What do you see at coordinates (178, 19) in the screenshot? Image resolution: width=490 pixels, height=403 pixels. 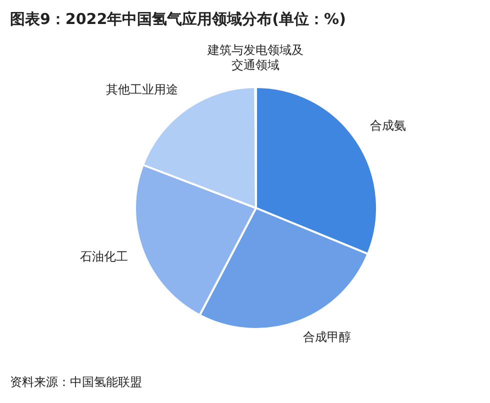 I see `chart-title: 图表9：2022年中国氢气应用领域分布(单位：%)` at bounding box center [178, 19].